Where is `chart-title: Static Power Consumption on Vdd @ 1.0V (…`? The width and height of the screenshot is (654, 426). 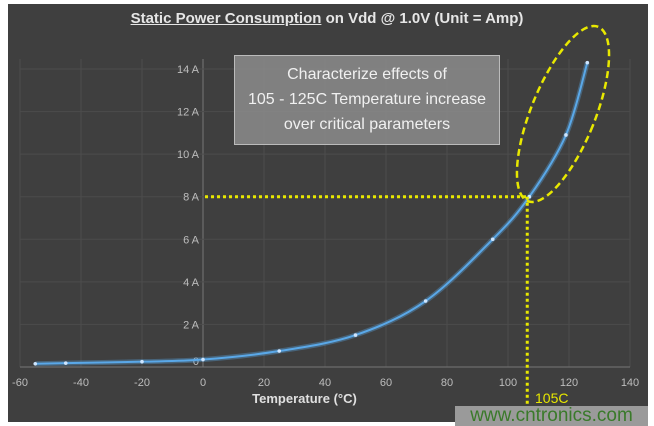 chart-title: Static Power Consumption on Vdd @ 1.0V (… is located at coordinates (327, 18).